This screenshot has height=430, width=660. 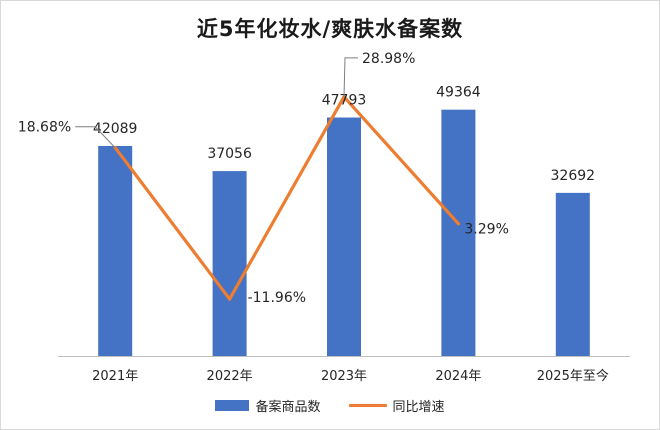 I want to click on legend-item-line: 同比增速, so click(x=396, y=405).